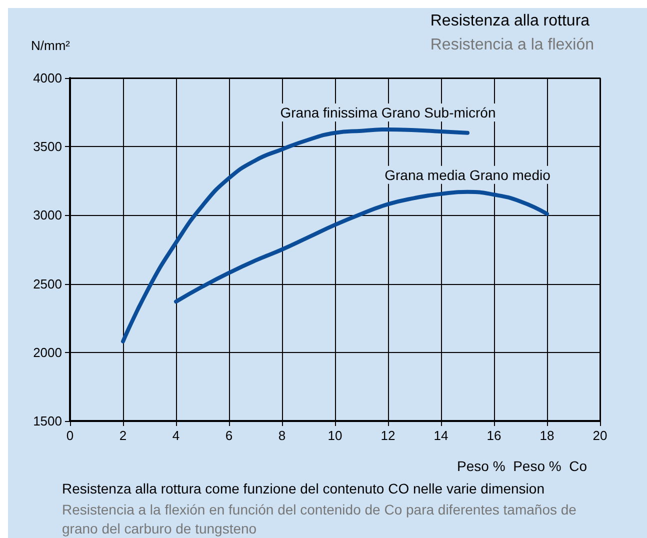  Describe the element at coordinates (388, 112) in the screenshot. I see `series-label: Grana finissima Grano Sub-micrón` at that location.